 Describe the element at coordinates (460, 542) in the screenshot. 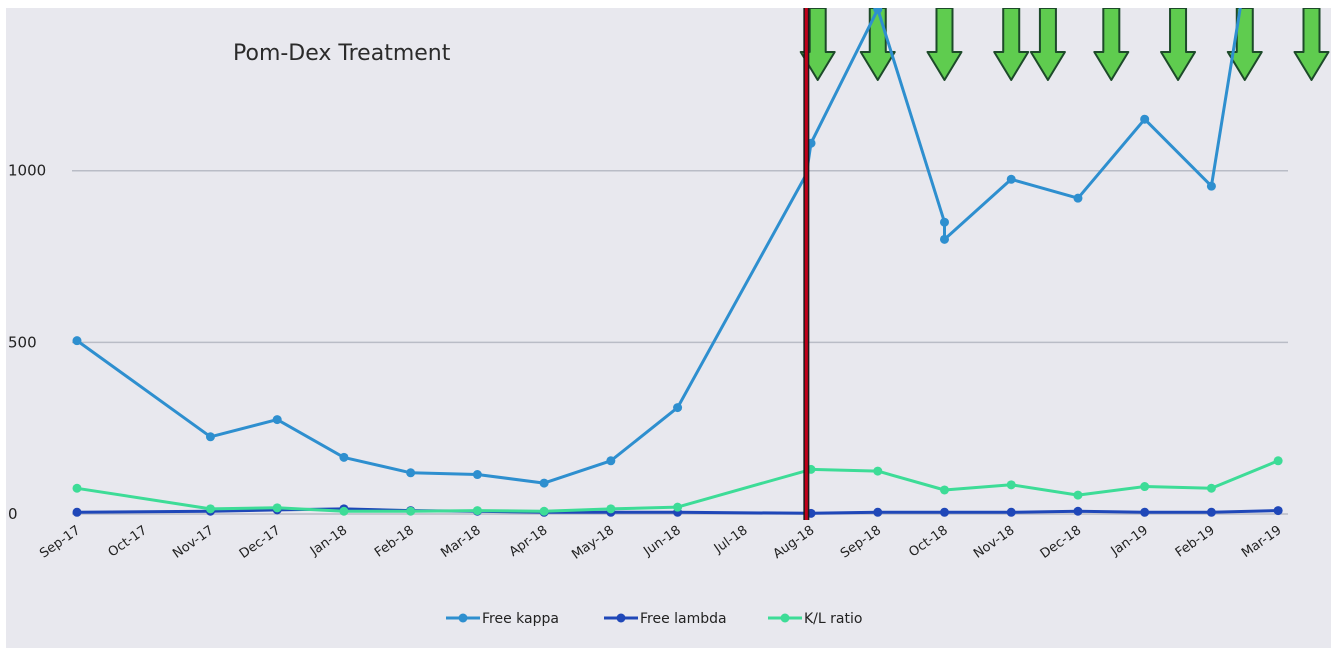

I see `x-tick-label: Mar-18` at that location.